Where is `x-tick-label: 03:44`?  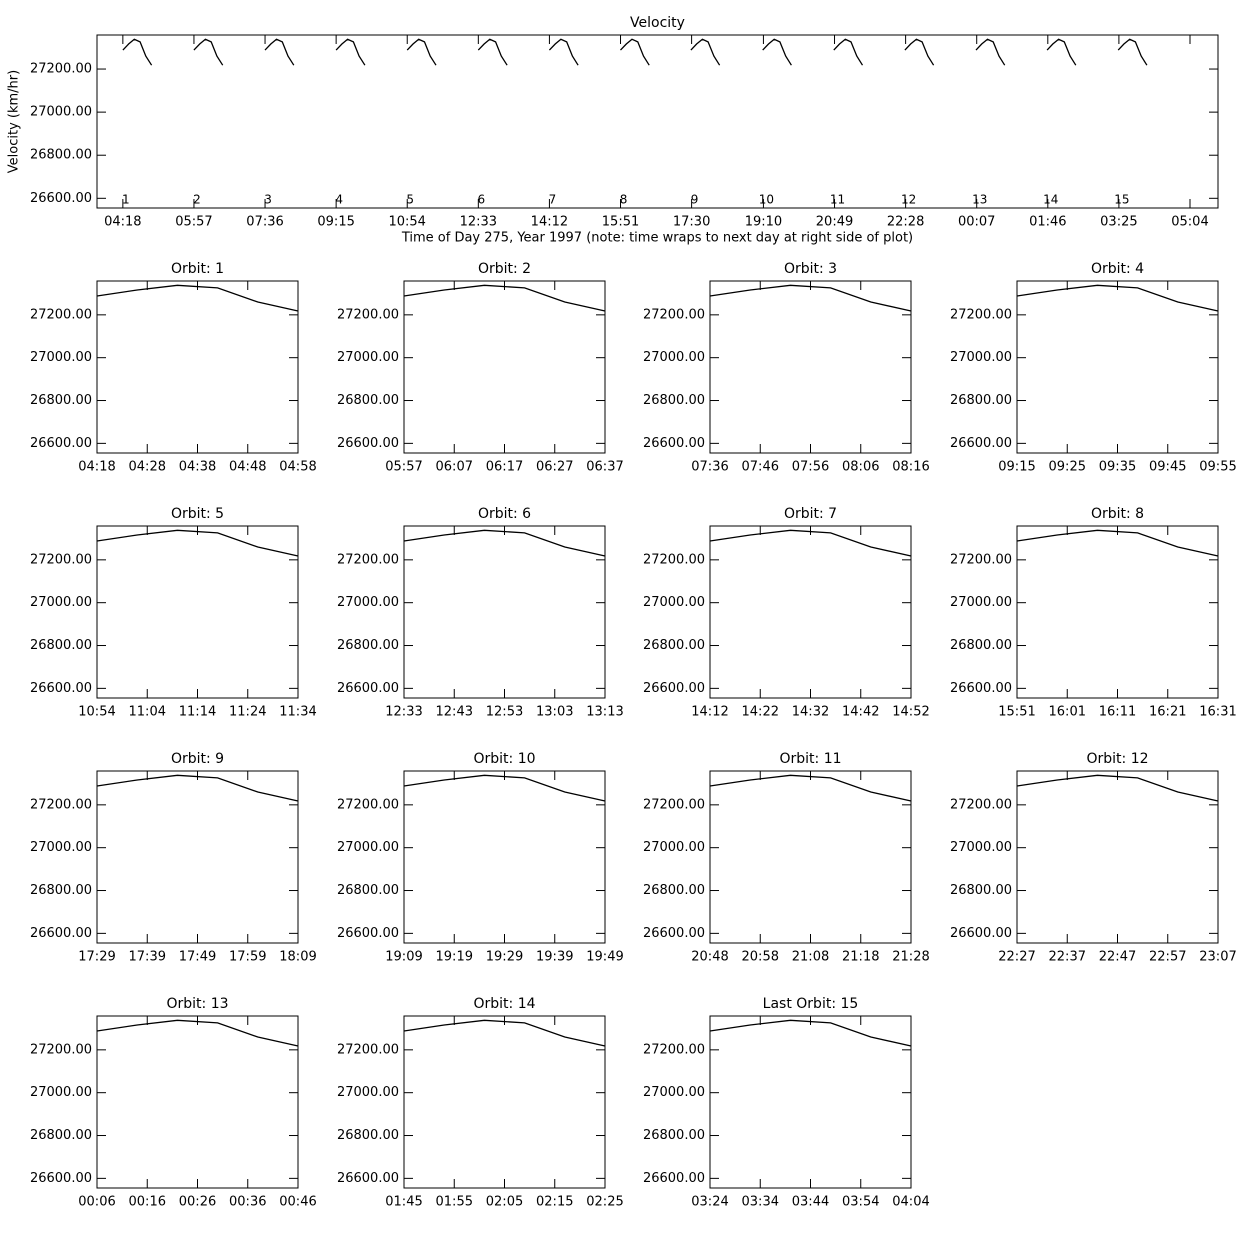
x-tick-label: 03:44 is located at coordinates (810, 1202).